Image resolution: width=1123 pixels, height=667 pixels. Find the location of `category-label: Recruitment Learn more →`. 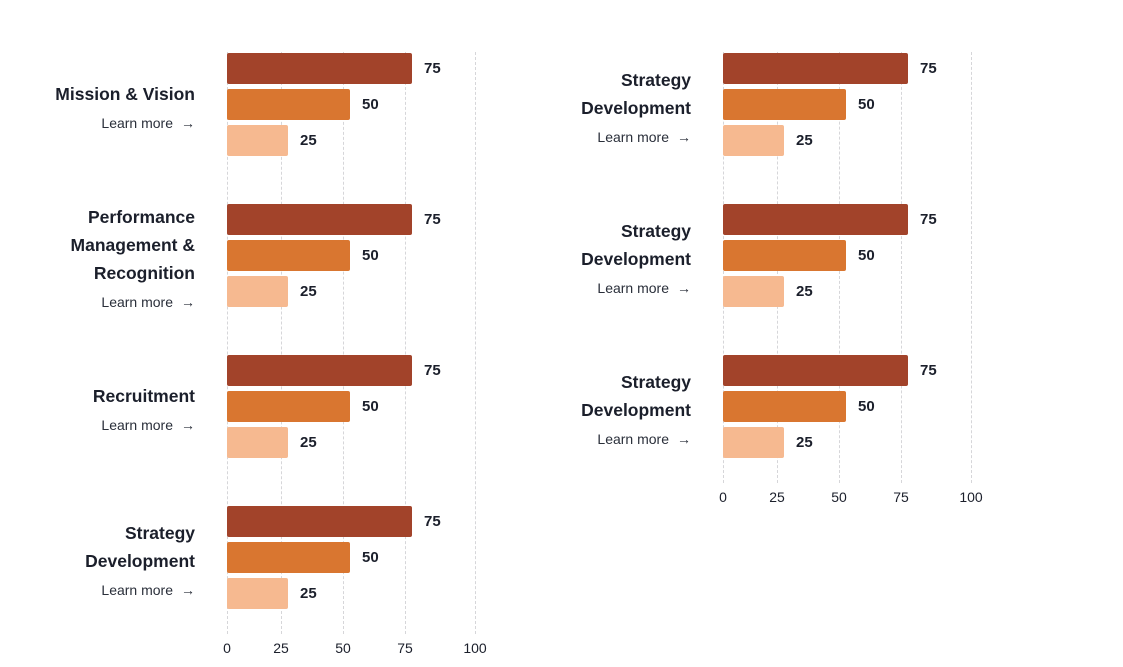

category-label: Recruitment Learn more → is located at coordinates (100, 407).